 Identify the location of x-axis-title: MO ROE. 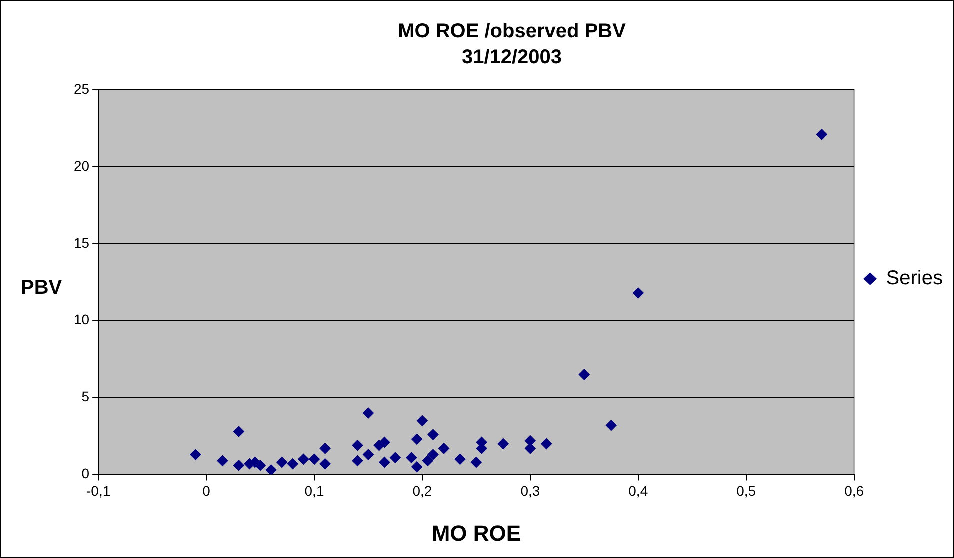
(477, 533).